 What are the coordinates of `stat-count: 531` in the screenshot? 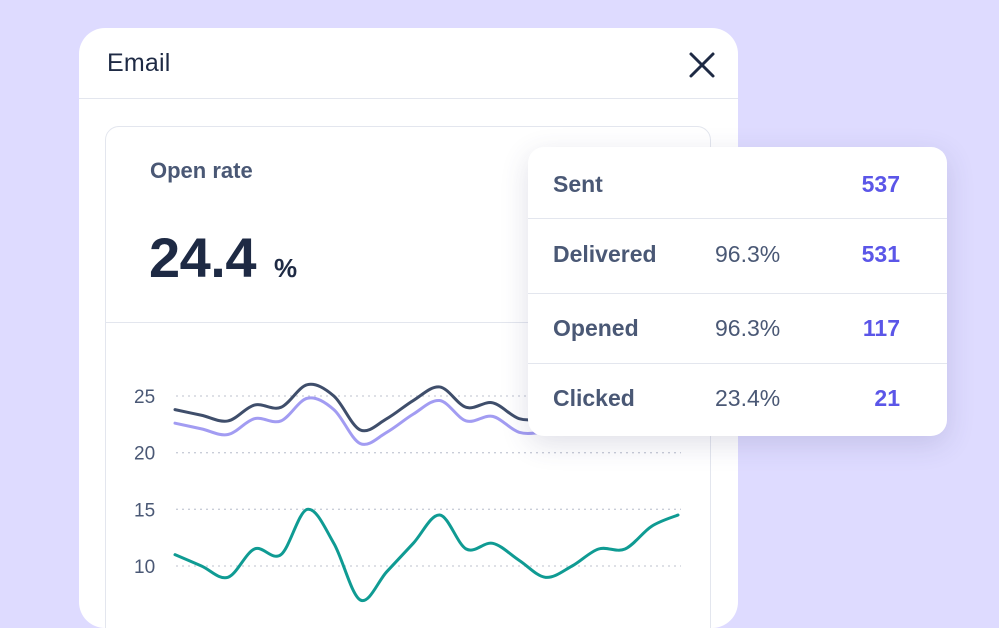 It's located at (880, 254).